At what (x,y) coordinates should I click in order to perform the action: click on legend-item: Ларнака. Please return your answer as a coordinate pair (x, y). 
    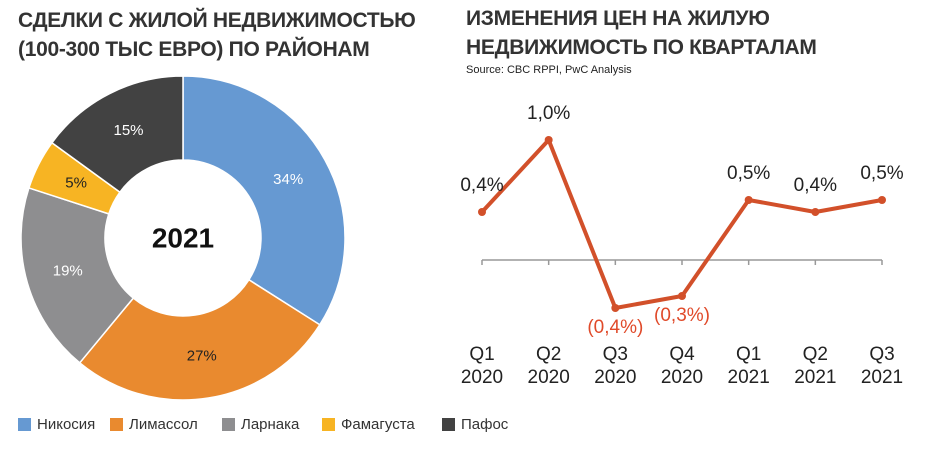
    Looking at the image, I should click on (260, 424).